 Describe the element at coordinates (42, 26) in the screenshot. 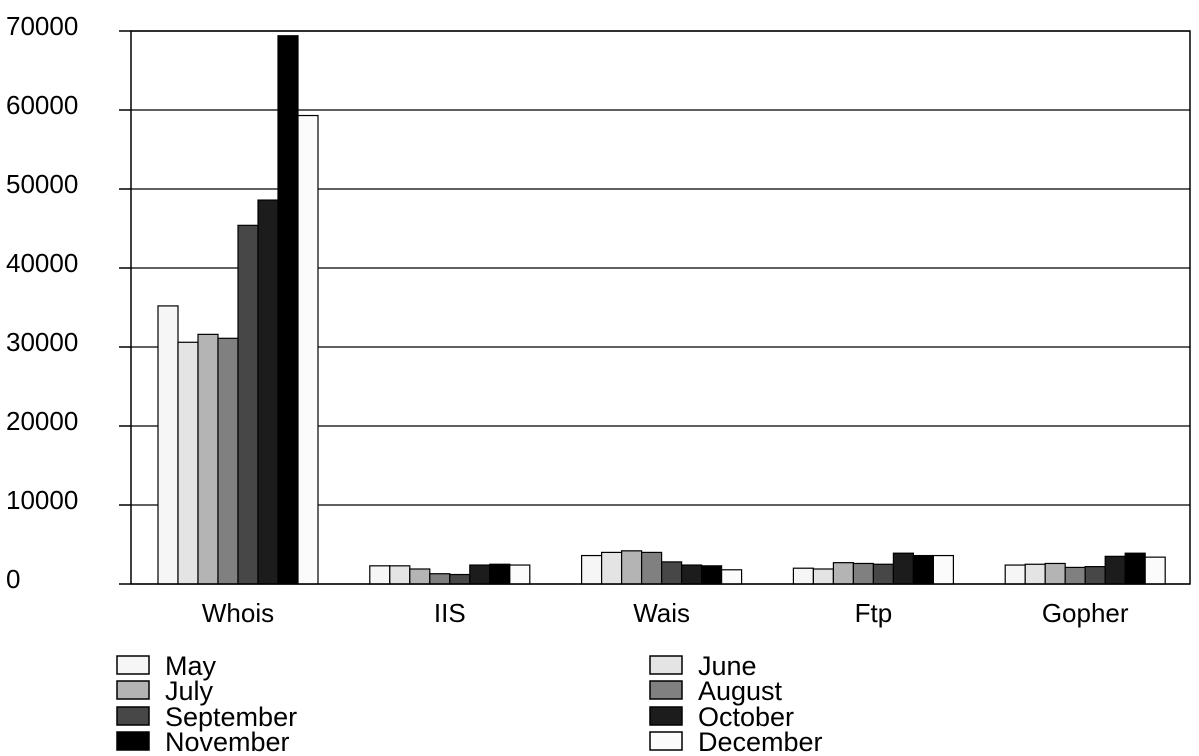

I see `y-tick-label: 70000` at that location.